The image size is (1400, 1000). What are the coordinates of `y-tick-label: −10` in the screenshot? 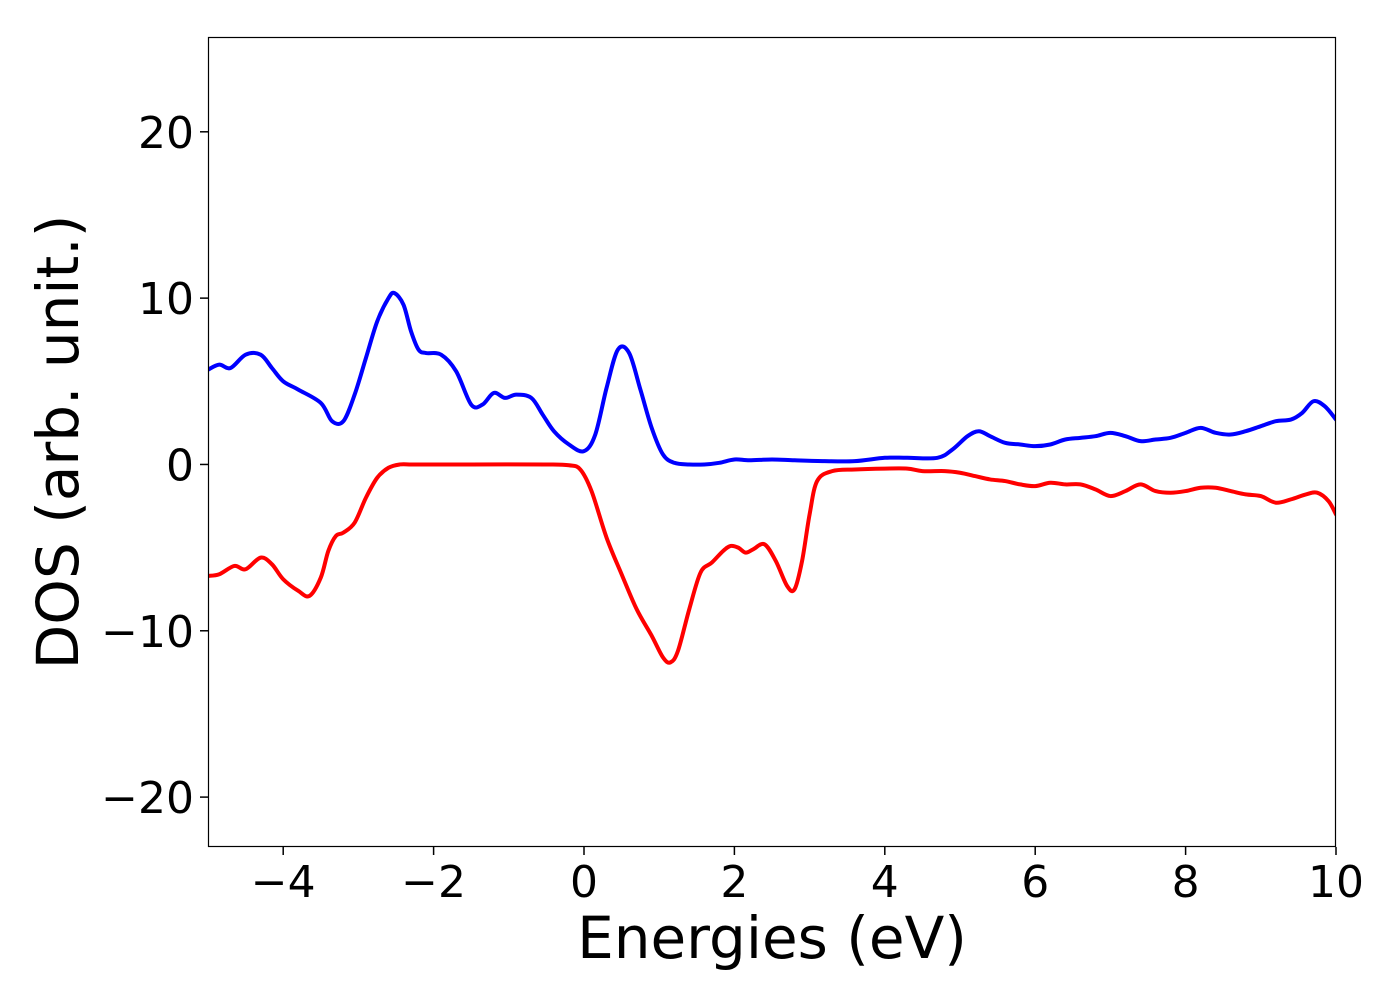 It's located at (147, 632).